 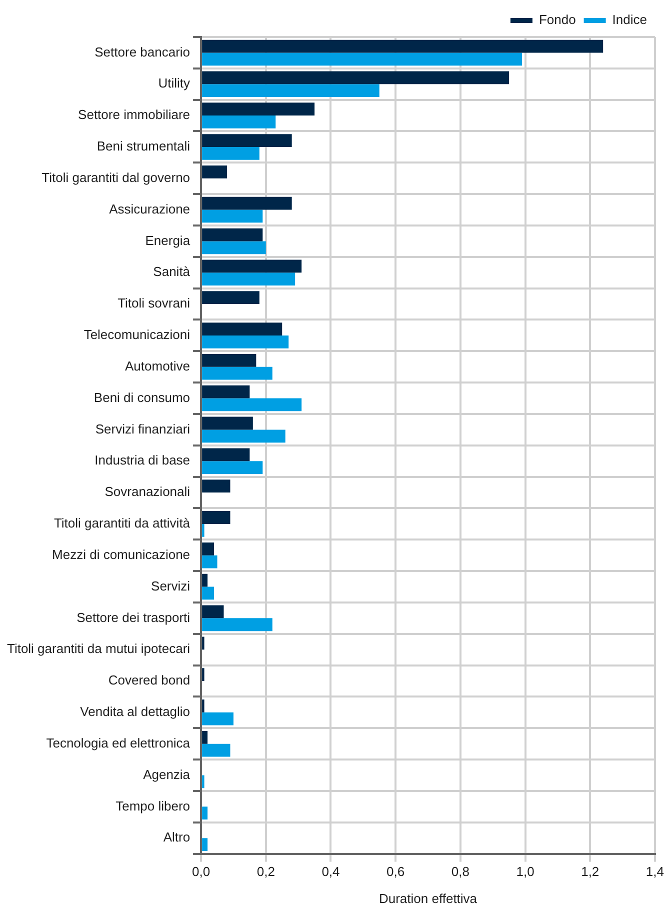 I want to click on x-tick-label: 1,2, so click(x=590, y=872).